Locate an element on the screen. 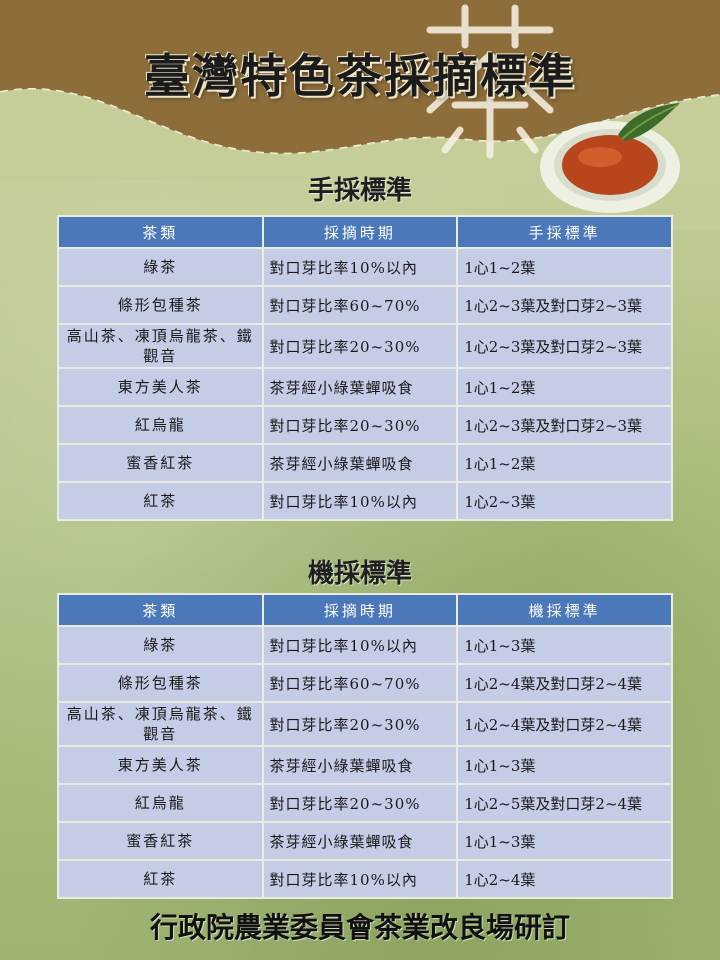 The width and height of the screenshot is (720, 960). table-row: 條形包種茶 對口芽比率60~70% 1心2~4葉及對口芽2~4葉 is located at coordinates (365, 683).